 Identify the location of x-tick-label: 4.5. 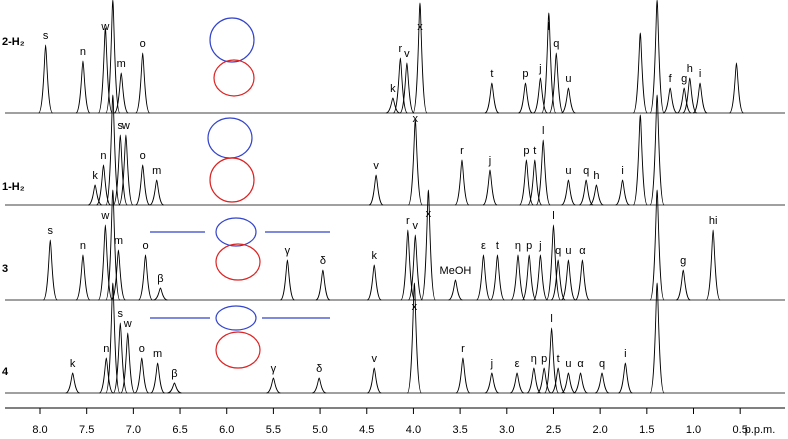
(366, 430).